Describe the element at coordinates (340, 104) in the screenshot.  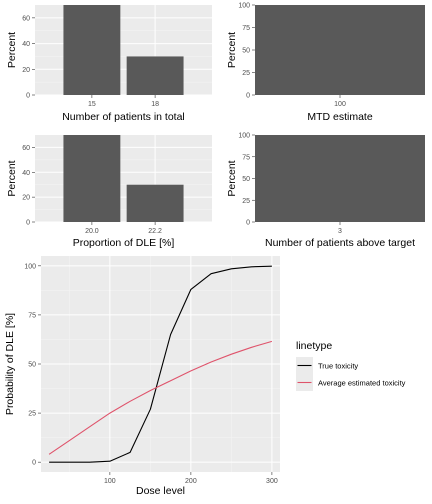
I see `chart-2-xtick-label: 100` at that location.